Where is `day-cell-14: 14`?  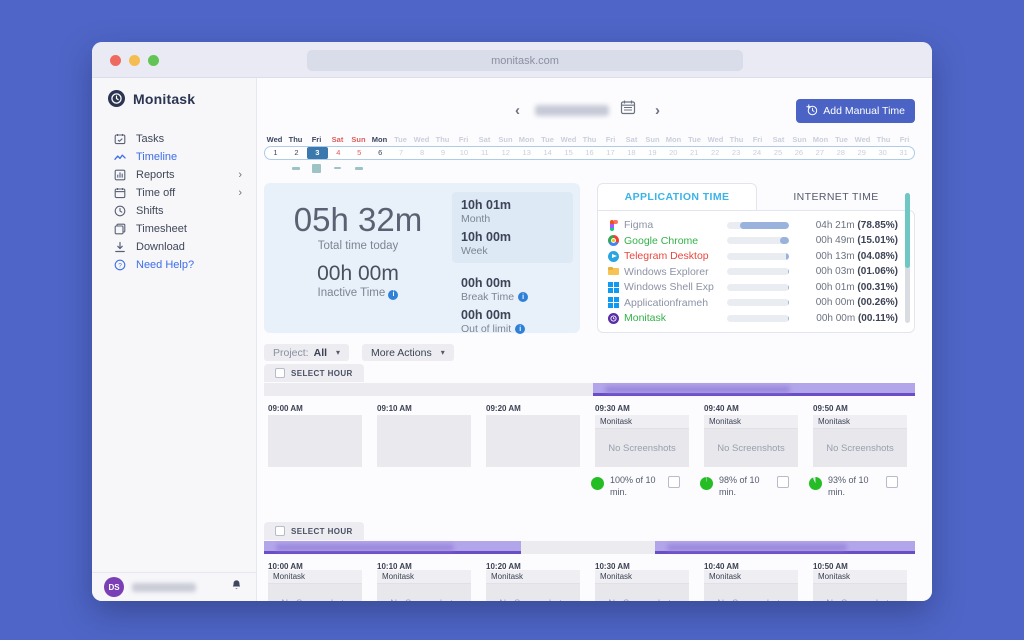 day-cell-14: 14 is located at coordinates (547, 152).